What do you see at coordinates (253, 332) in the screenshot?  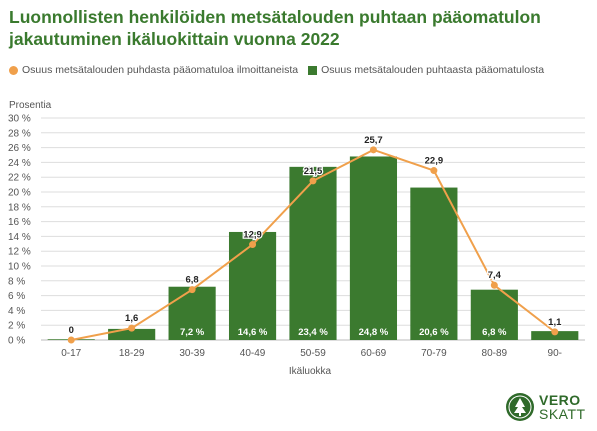 I see `bar-value-label: 14,6 %` at bounding box center [253, 332].